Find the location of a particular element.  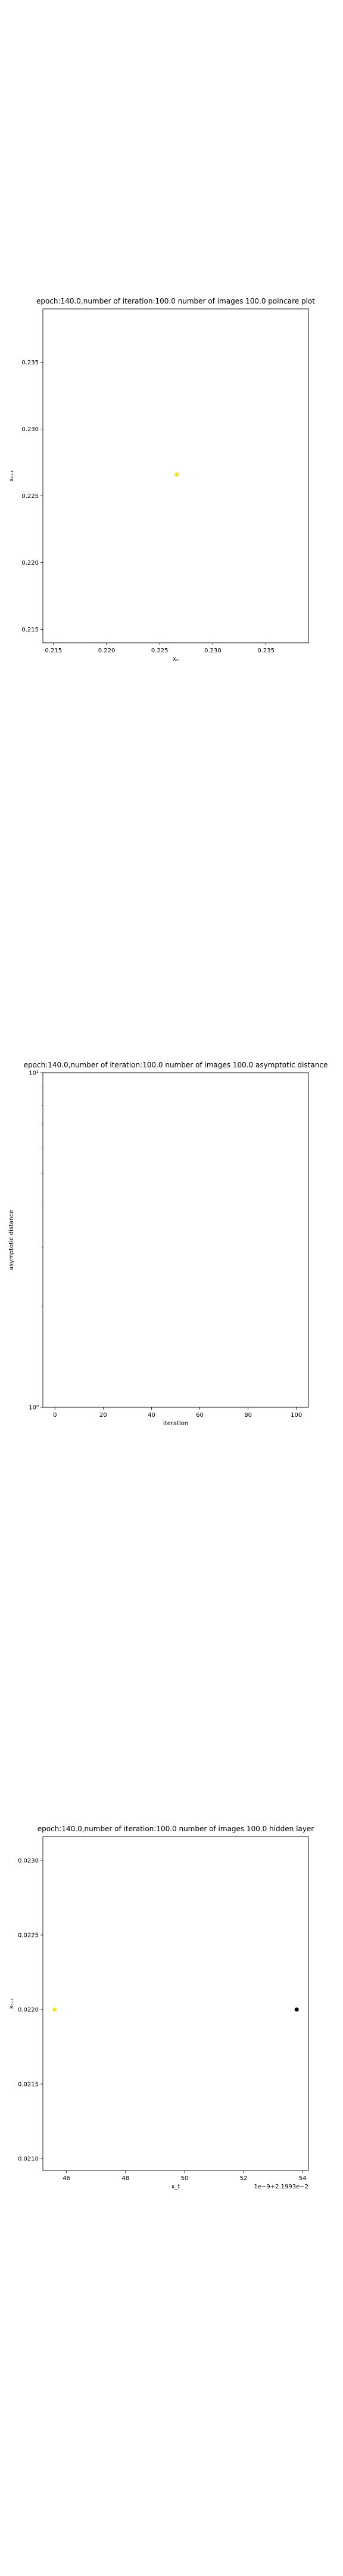

y-axis-label: xₙ₊₁ is located at coordinates (12, 476).